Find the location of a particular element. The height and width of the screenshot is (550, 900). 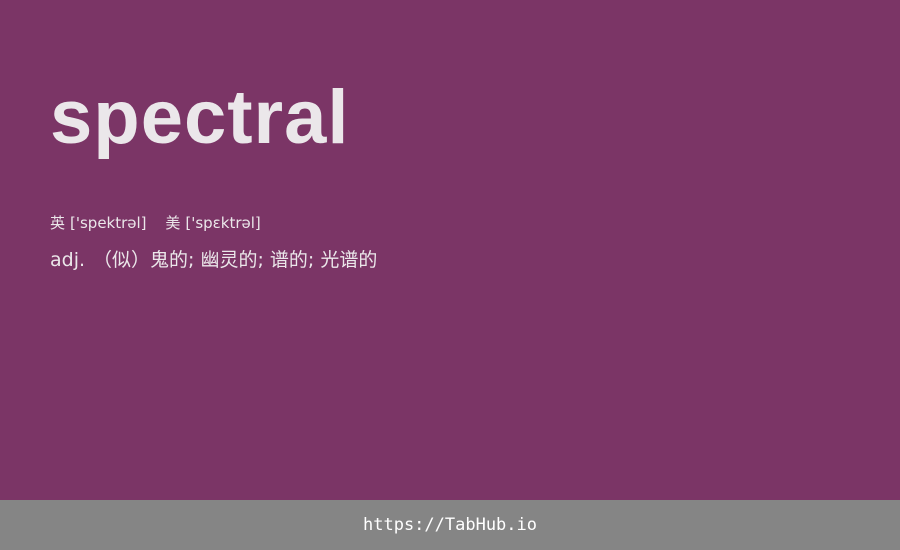

tabhub-link: https://TabHub.io is located at coordinates (450, 525).